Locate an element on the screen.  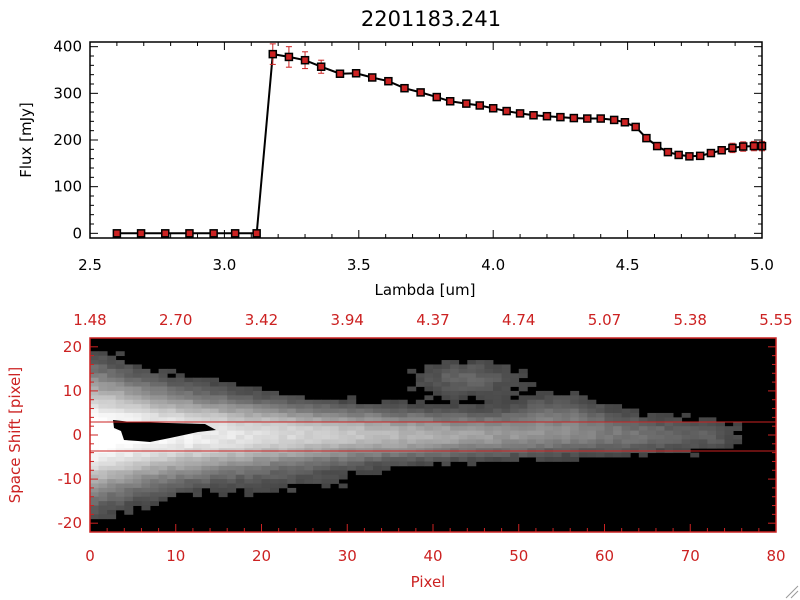
wavelength-top-tick-labels: 1.48 2.70 3.42 3.94 4.37 4.74 5.07 5.38 5.55 is located at coordinates (432, 320).